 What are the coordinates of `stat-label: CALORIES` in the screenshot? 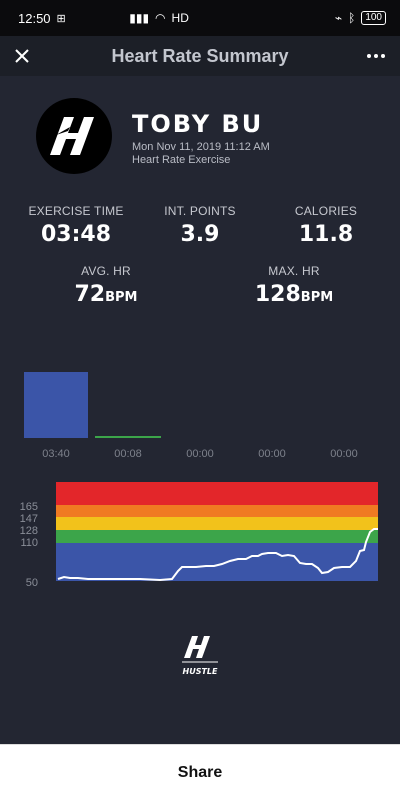 It's located at (326, 211).